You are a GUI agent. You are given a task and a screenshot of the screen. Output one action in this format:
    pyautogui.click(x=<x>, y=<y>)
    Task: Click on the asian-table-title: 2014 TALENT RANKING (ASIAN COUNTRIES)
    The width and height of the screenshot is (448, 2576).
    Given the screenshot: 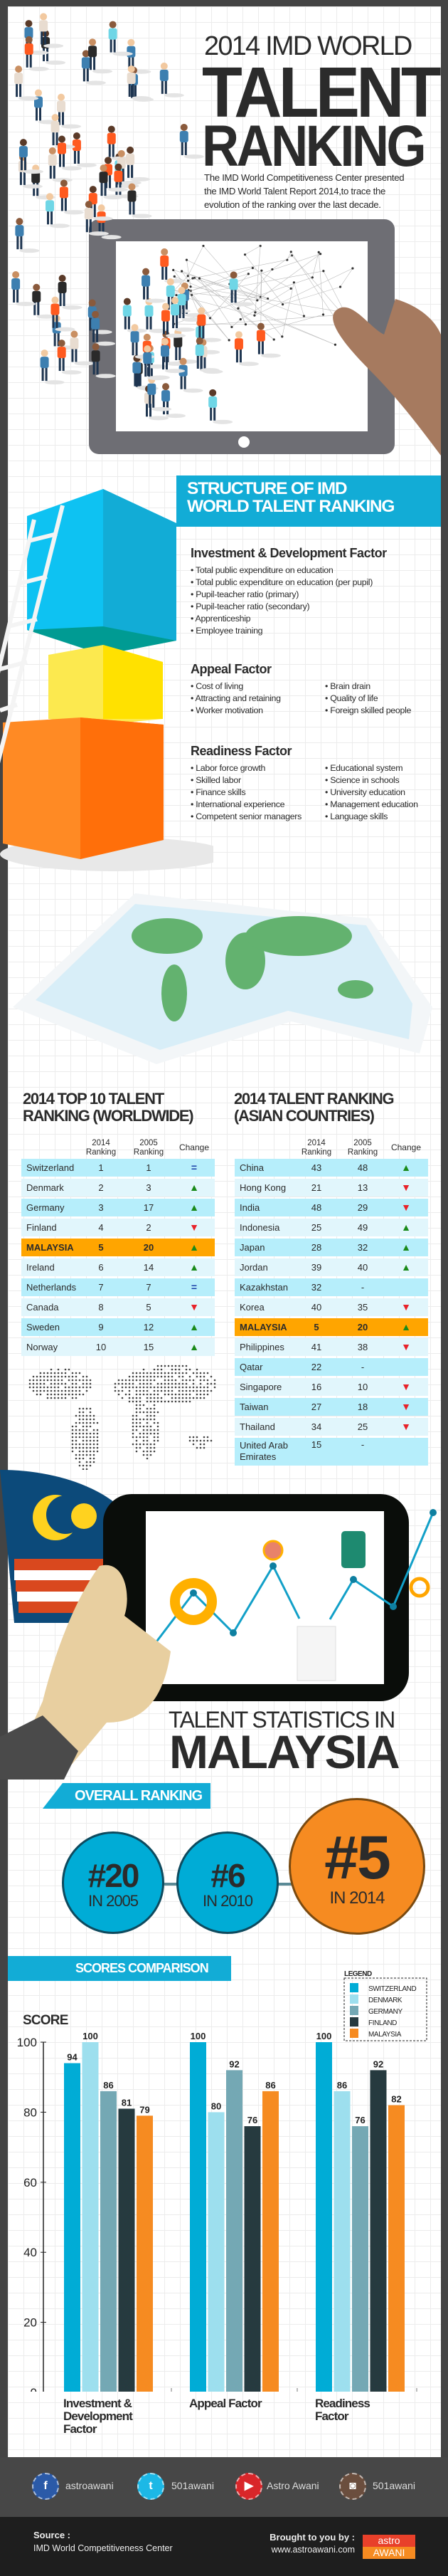 What is the action you would take?
    pyautogui.click(x=314, y=1107)
    